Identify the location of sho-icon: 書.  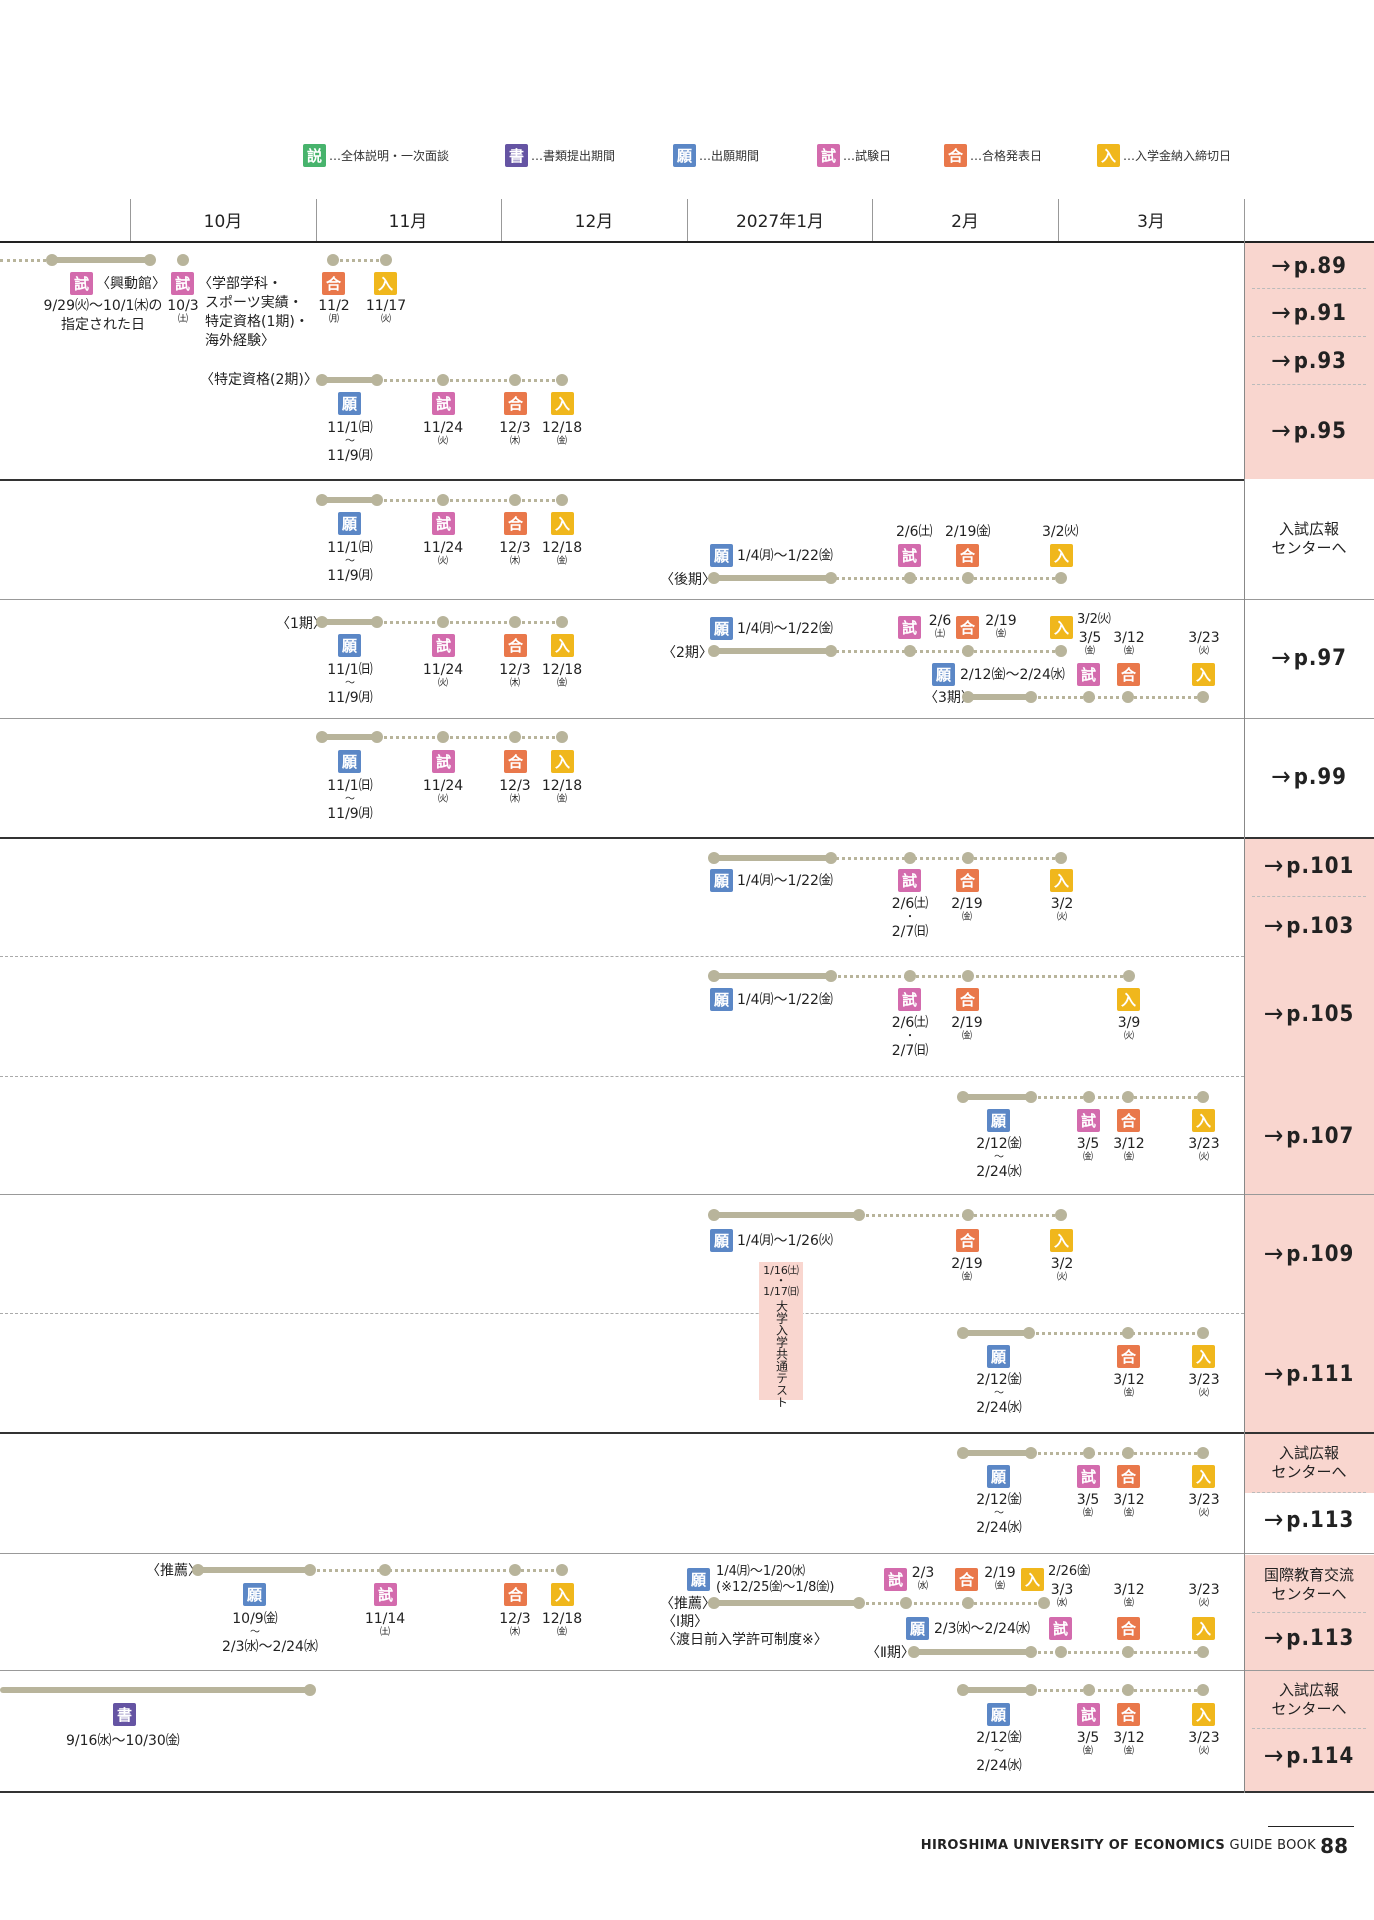
(516, 155).